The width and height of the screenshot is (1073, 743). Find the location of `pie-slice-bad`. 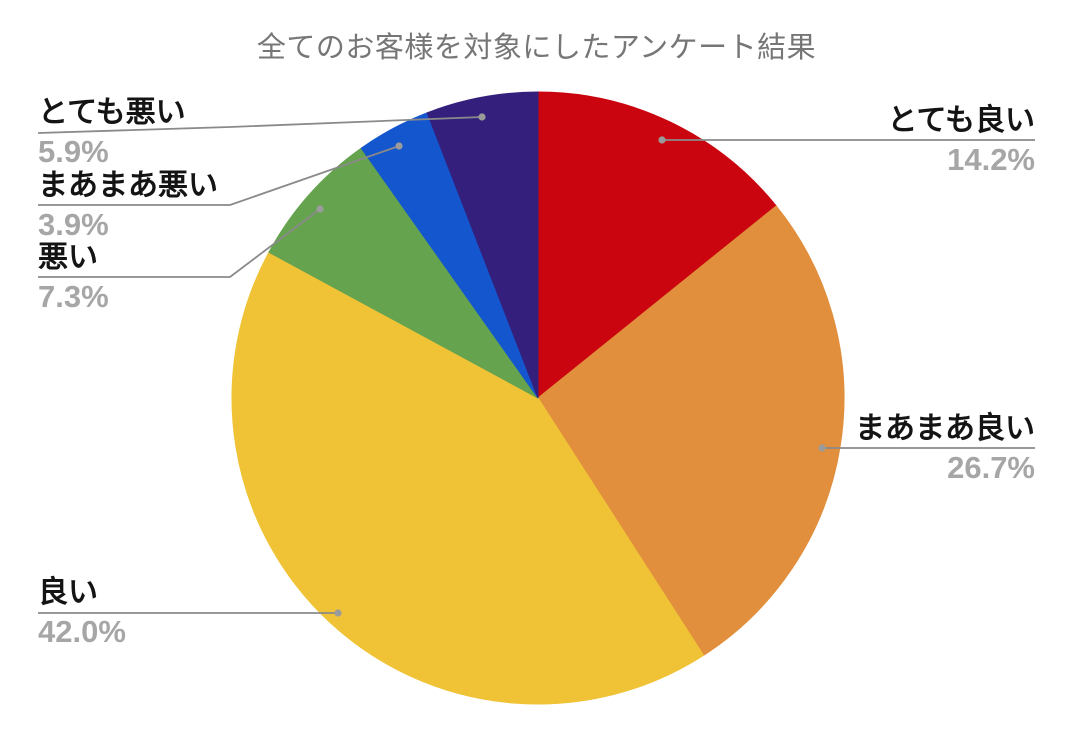

pie-slice-bad is located at coordinates (403, 273).